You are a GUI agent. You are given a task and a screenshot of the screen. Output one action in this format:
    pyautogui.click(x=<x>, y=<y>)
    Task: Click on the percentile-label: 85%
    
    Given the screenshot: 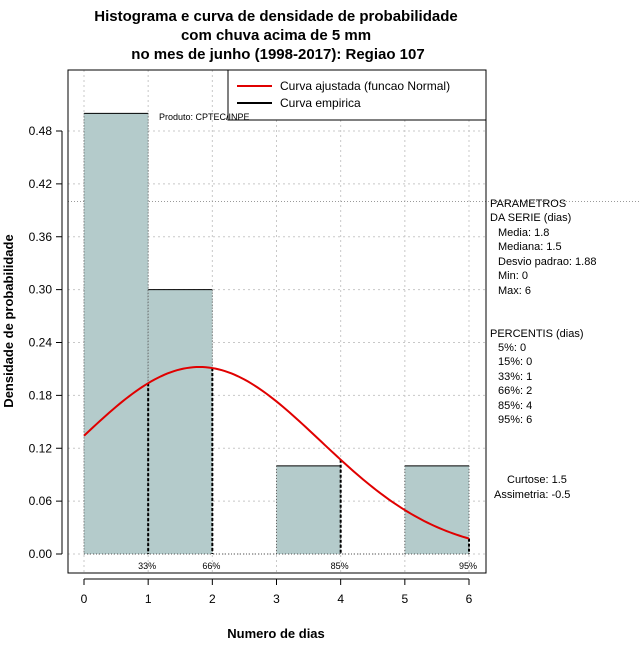 What is the action you would take?
    pyautogui.click(x=340, y=566)
    